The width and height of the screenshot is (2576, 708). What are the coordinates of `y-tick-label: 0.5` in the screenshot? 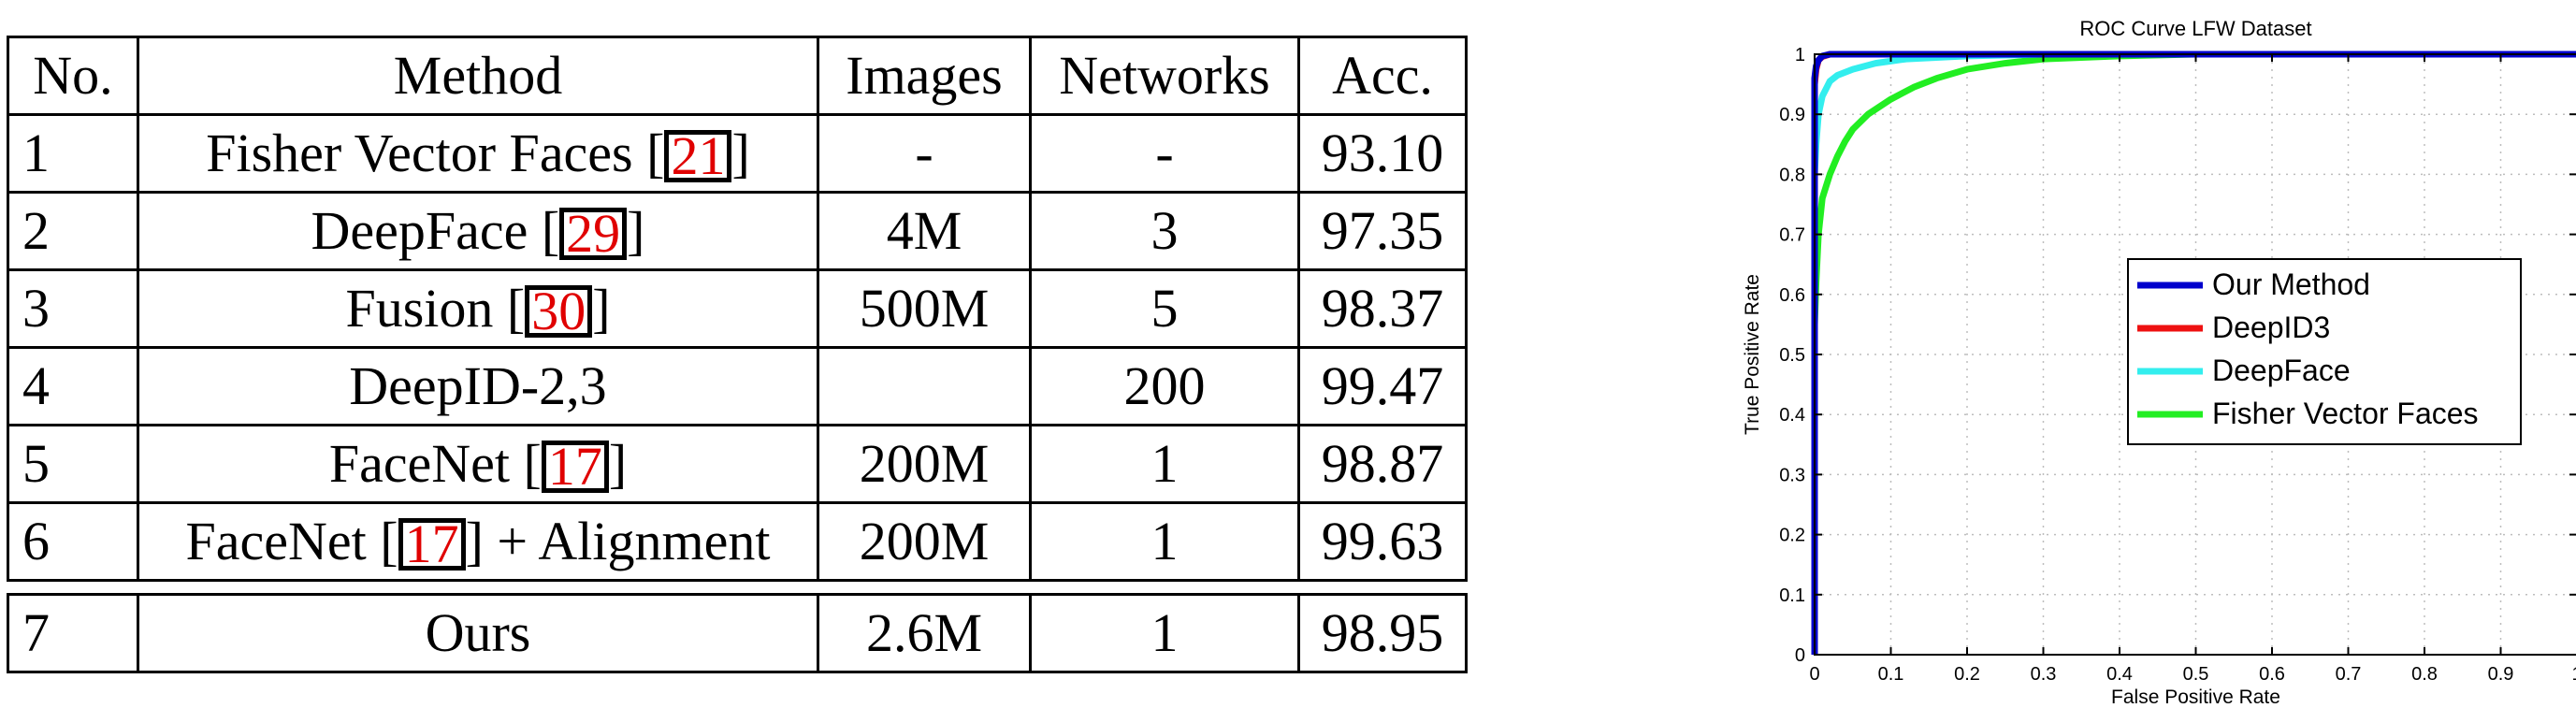 It's located at (1792, 355).